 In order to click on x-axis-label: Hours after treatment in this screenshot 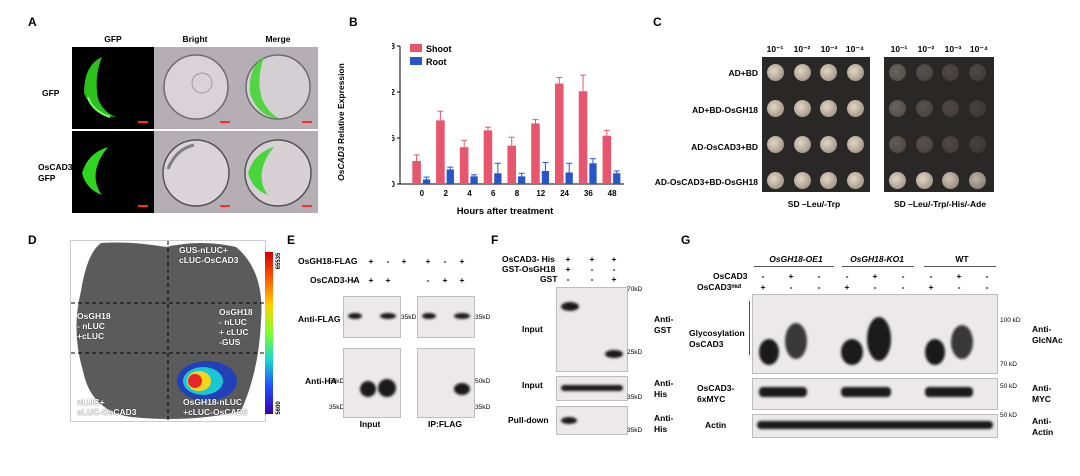, I will do `click(505, 211)`.